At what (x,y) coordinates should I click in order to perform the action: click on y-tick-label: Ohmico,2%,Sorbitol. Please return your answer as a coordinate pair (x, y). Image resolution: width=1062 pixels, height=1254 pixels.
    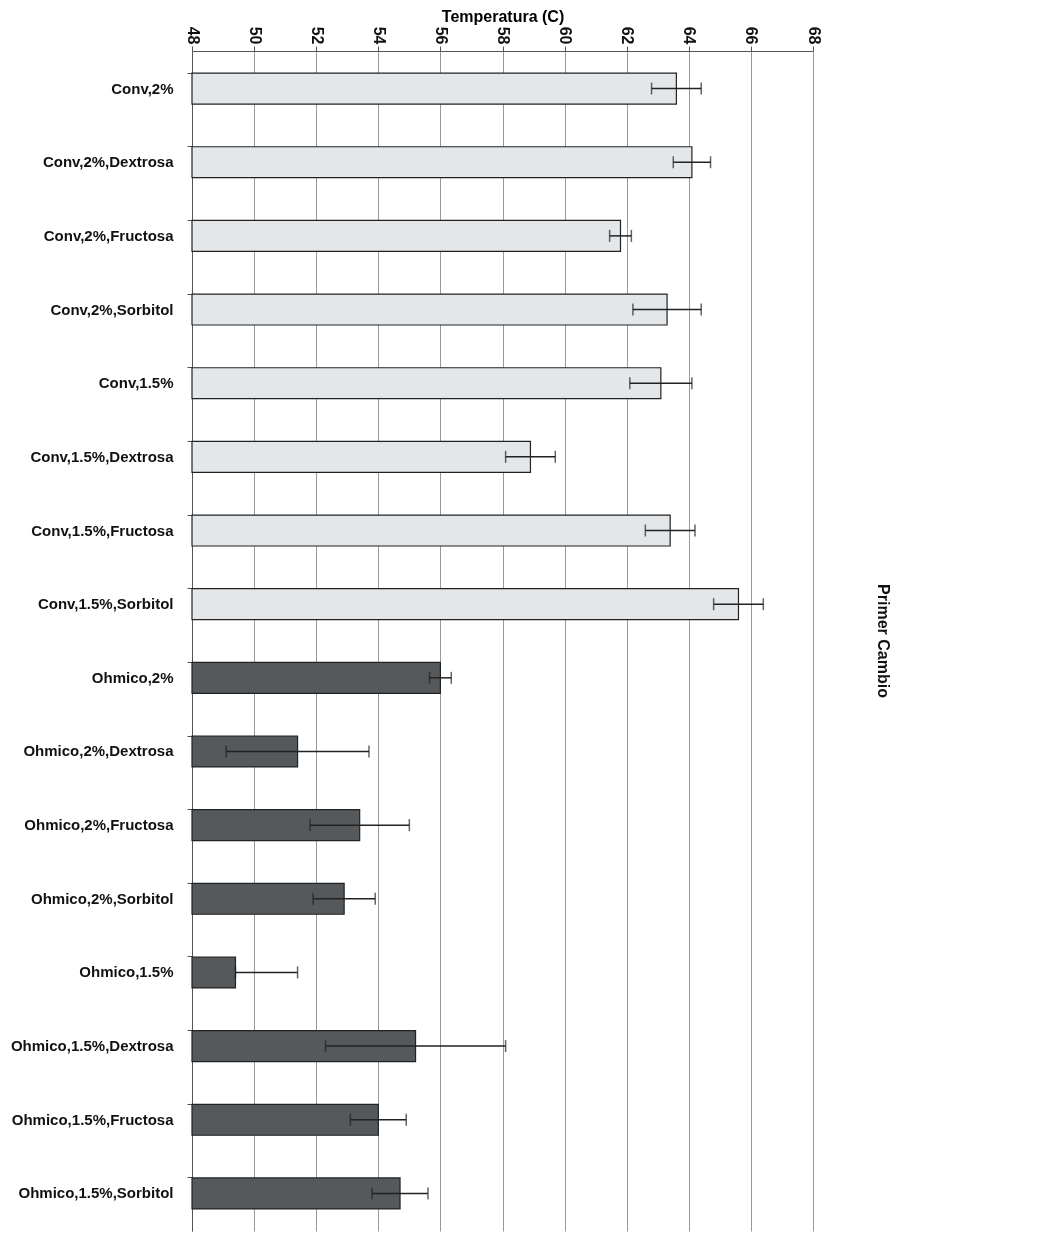
    Looking at the image, I should click on (102, 898).